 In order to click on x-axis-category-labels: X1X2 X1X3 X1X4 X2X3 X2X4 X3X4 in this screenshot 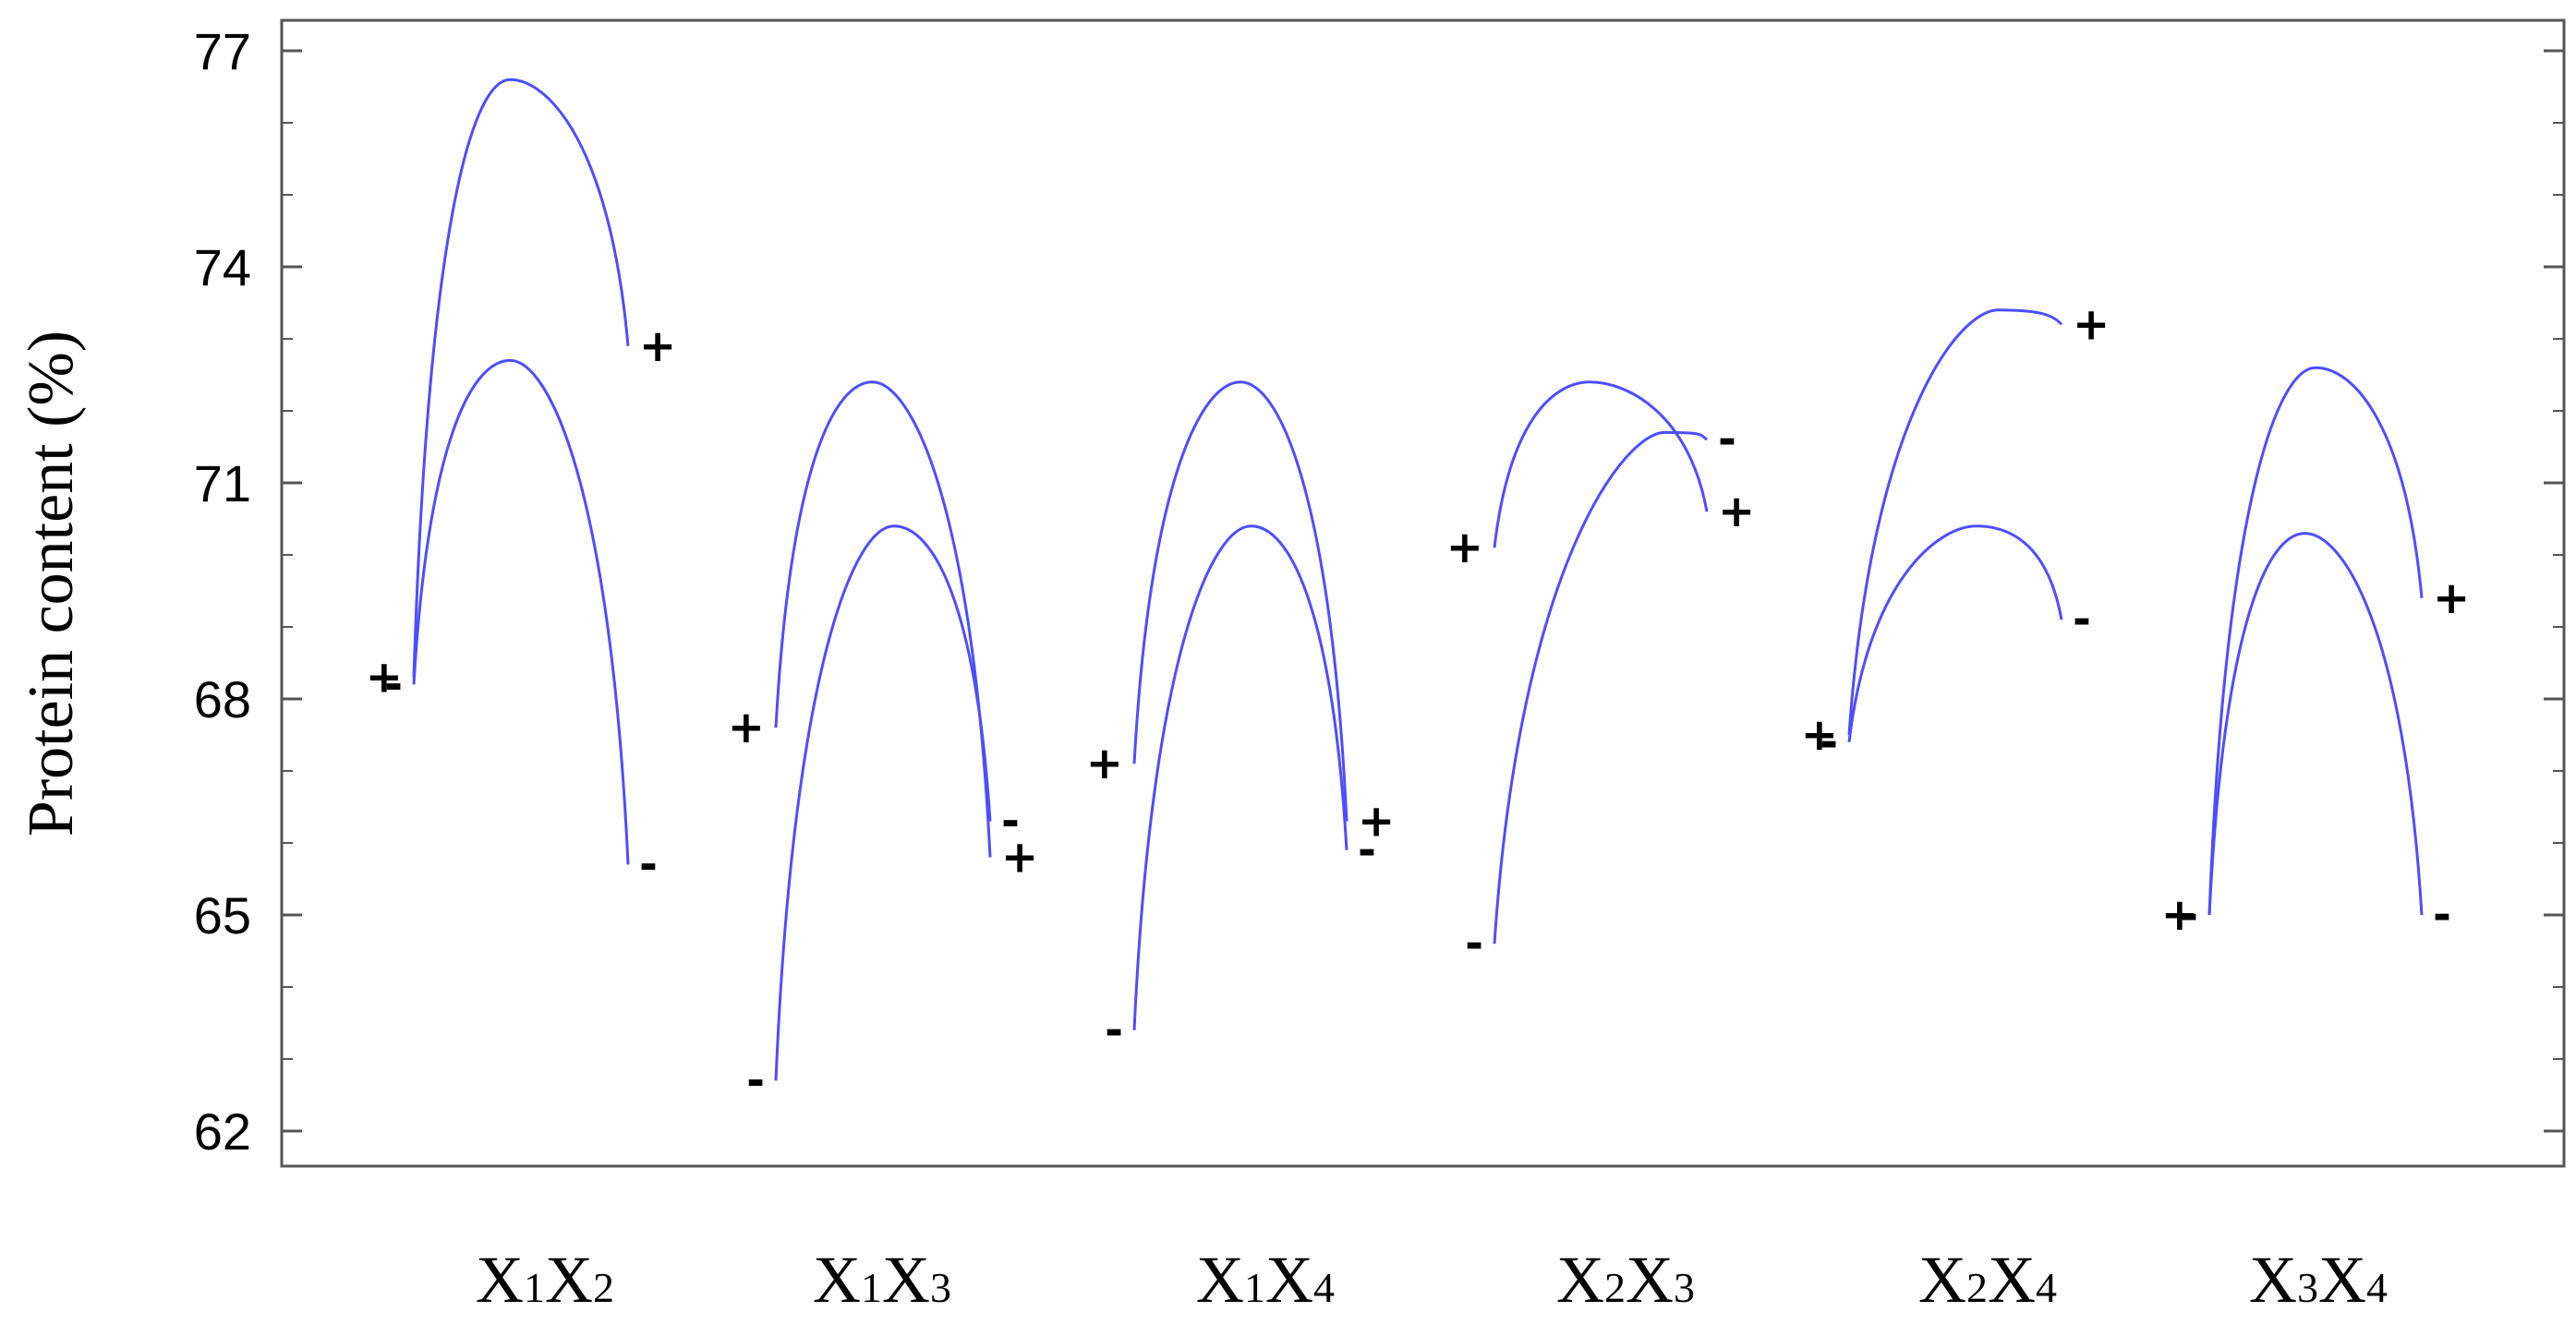, I will do `click(1432, 1280)`.